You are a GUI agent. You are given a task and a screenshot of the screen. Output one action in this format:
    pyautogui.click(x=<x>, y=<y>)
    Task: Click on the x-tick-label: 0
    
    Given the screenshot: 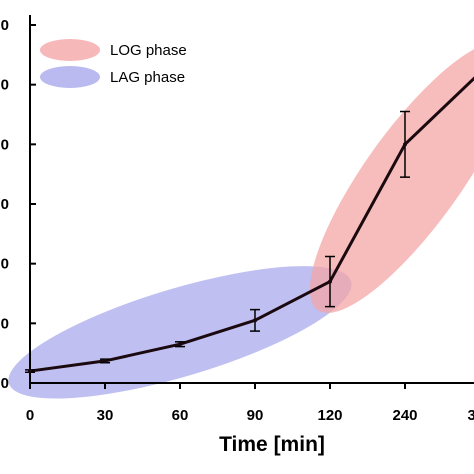 What is the action you would take?
    pyautogui.click(x=30, y=415)
    